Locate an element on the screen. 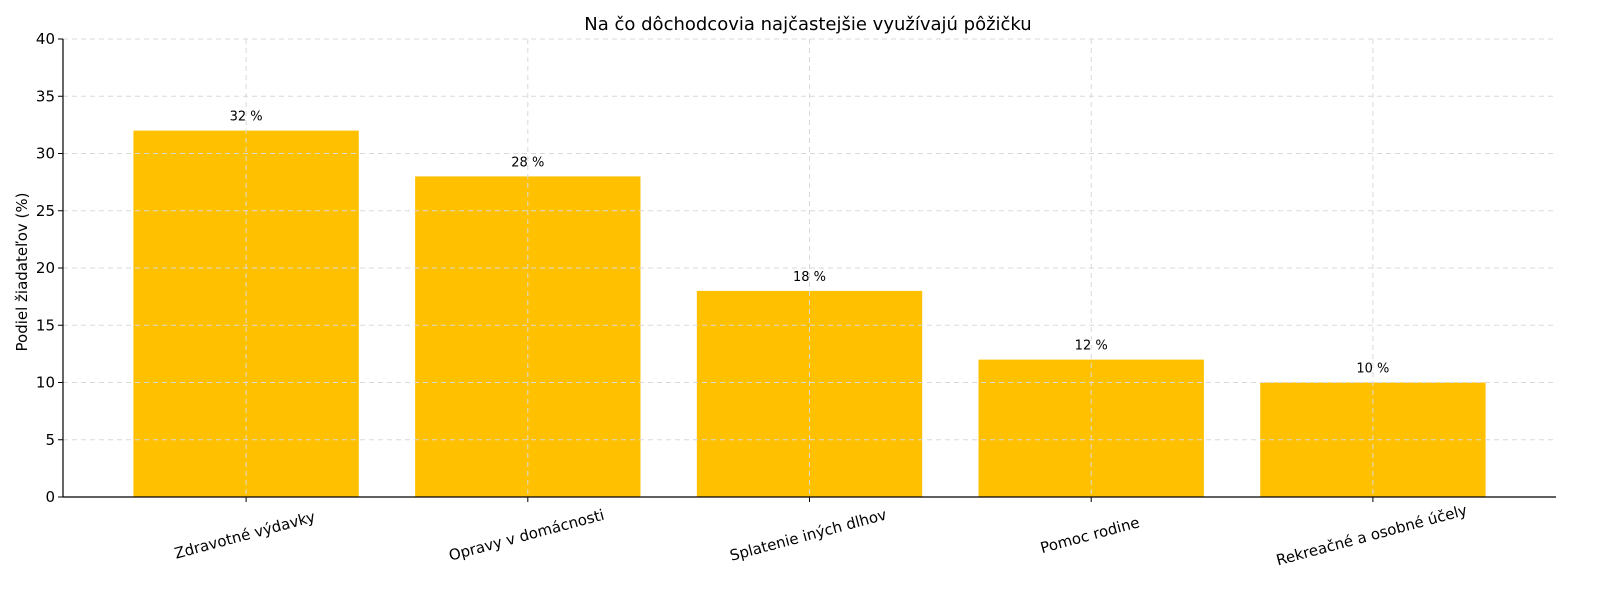 The image size is (1600, 600). y-tick-label: 35 is located at coordinates (45, 96).